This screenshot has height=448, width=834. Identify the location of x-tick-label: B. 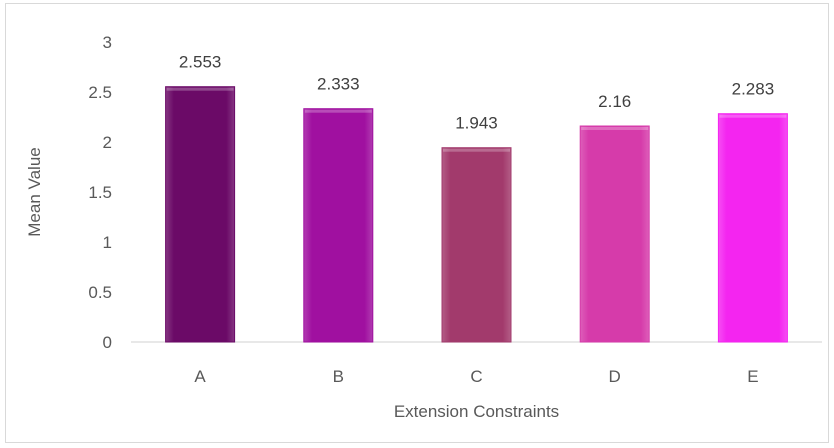
(338, 376).